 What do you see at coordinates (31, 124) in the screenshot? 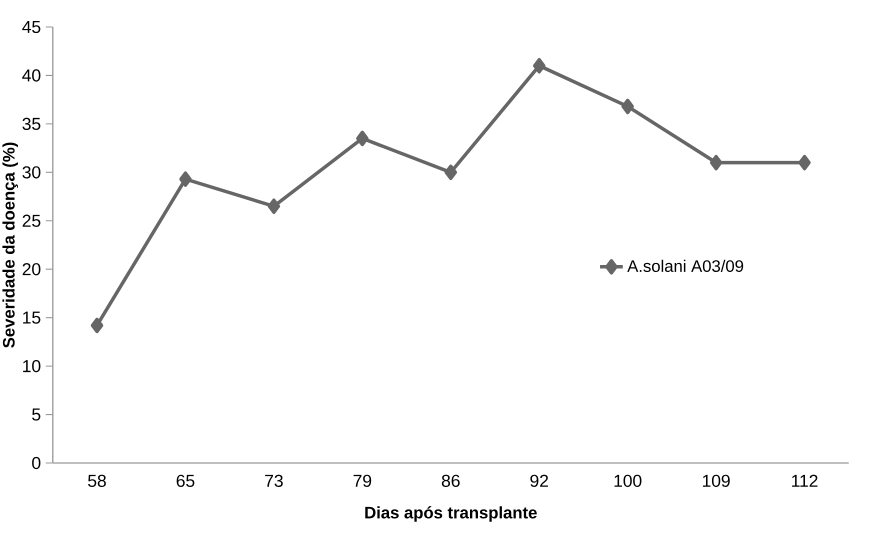
I see `y-tick-label: 35` at bounding box center [31, 124].